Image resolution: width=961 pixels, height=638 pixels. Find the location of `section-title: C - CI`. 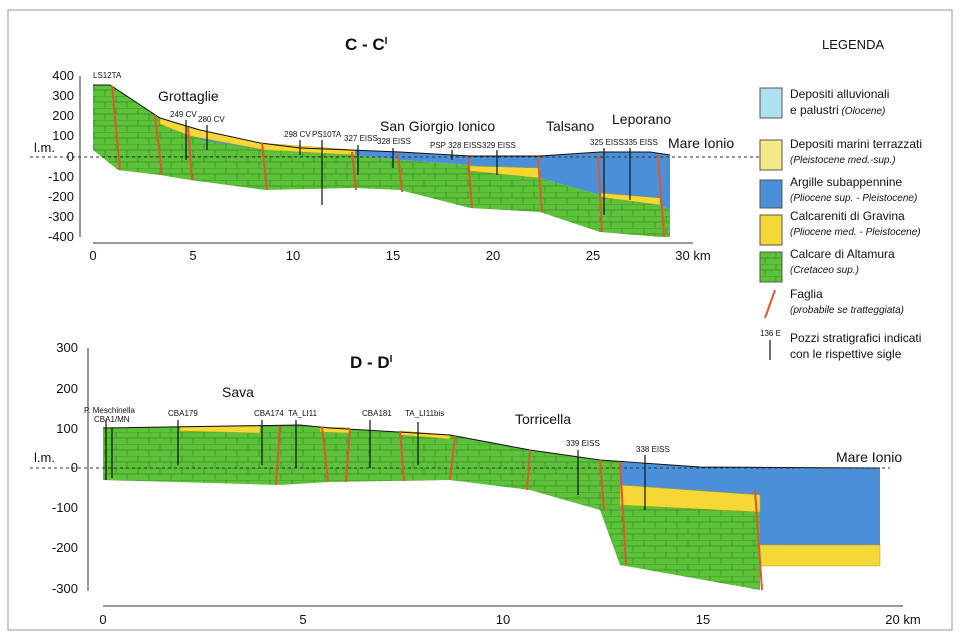

section-title: C - CI is located at coordinates (366, 44).